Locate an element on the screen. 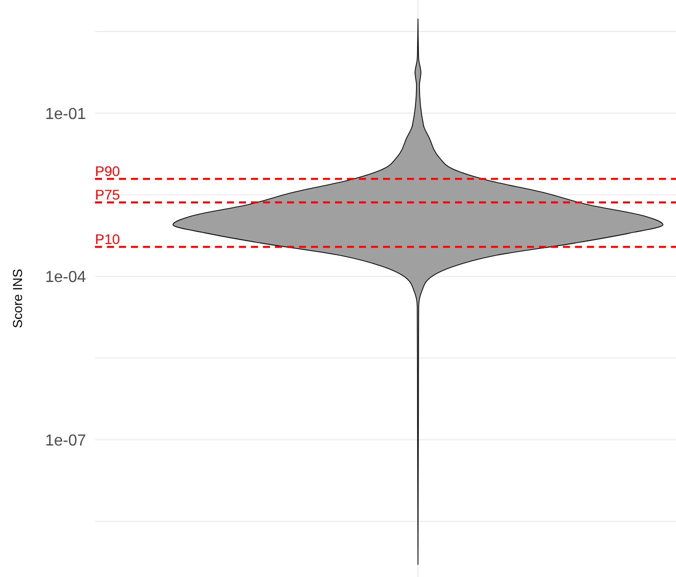 The image size is (676, 577). y-tick-label: 1e-04 is located at coordinates (65, 277).